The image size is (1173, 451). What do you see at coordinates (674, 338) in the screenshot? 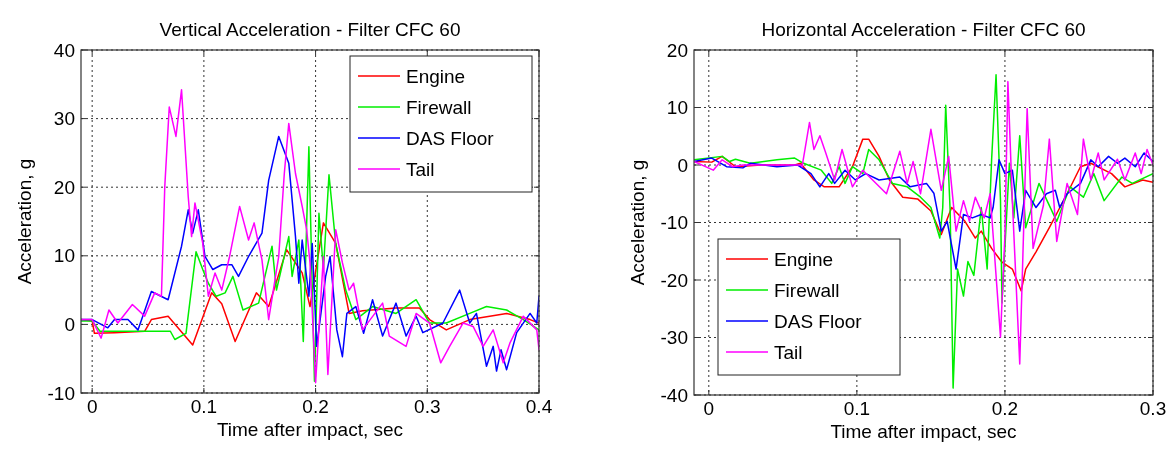
I see `y-tick-label: -30` at bounding box center [674, 338].